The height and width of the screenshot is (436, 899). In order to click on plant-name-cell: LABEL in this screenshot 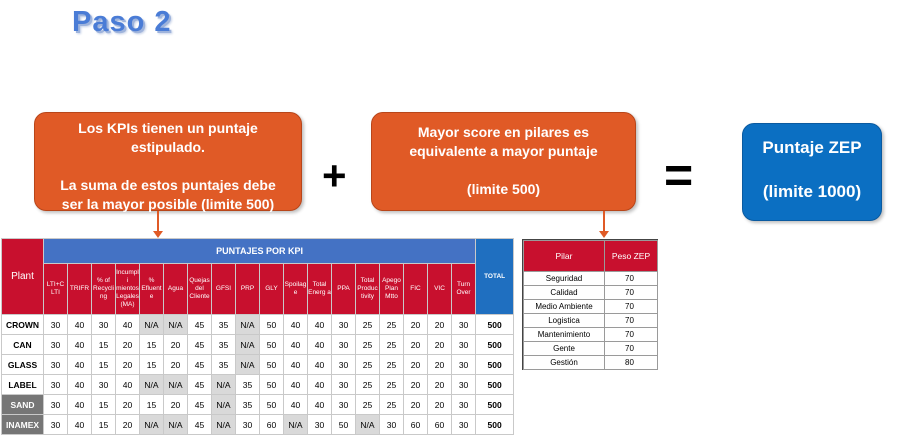, I will do `click(22, 384)`.